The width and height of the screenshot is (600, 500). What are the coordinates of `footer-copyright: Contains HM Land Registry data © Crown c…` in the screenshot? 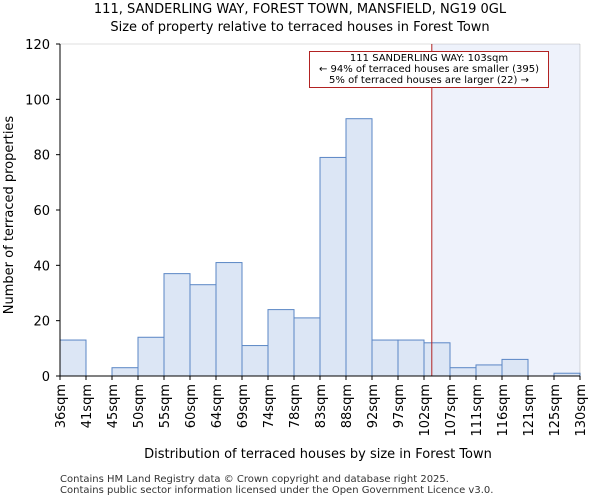 It's located at (254, 479).